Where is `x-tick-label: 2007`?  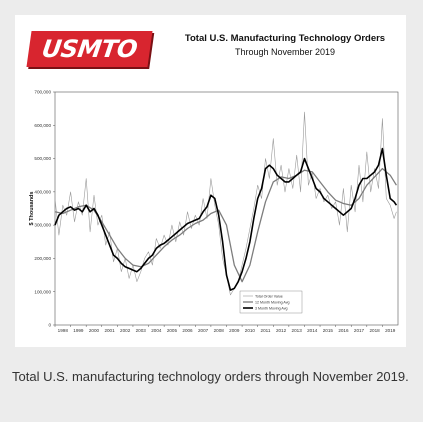
x-tick-label: 2007 is located at coordinates (203, 330).